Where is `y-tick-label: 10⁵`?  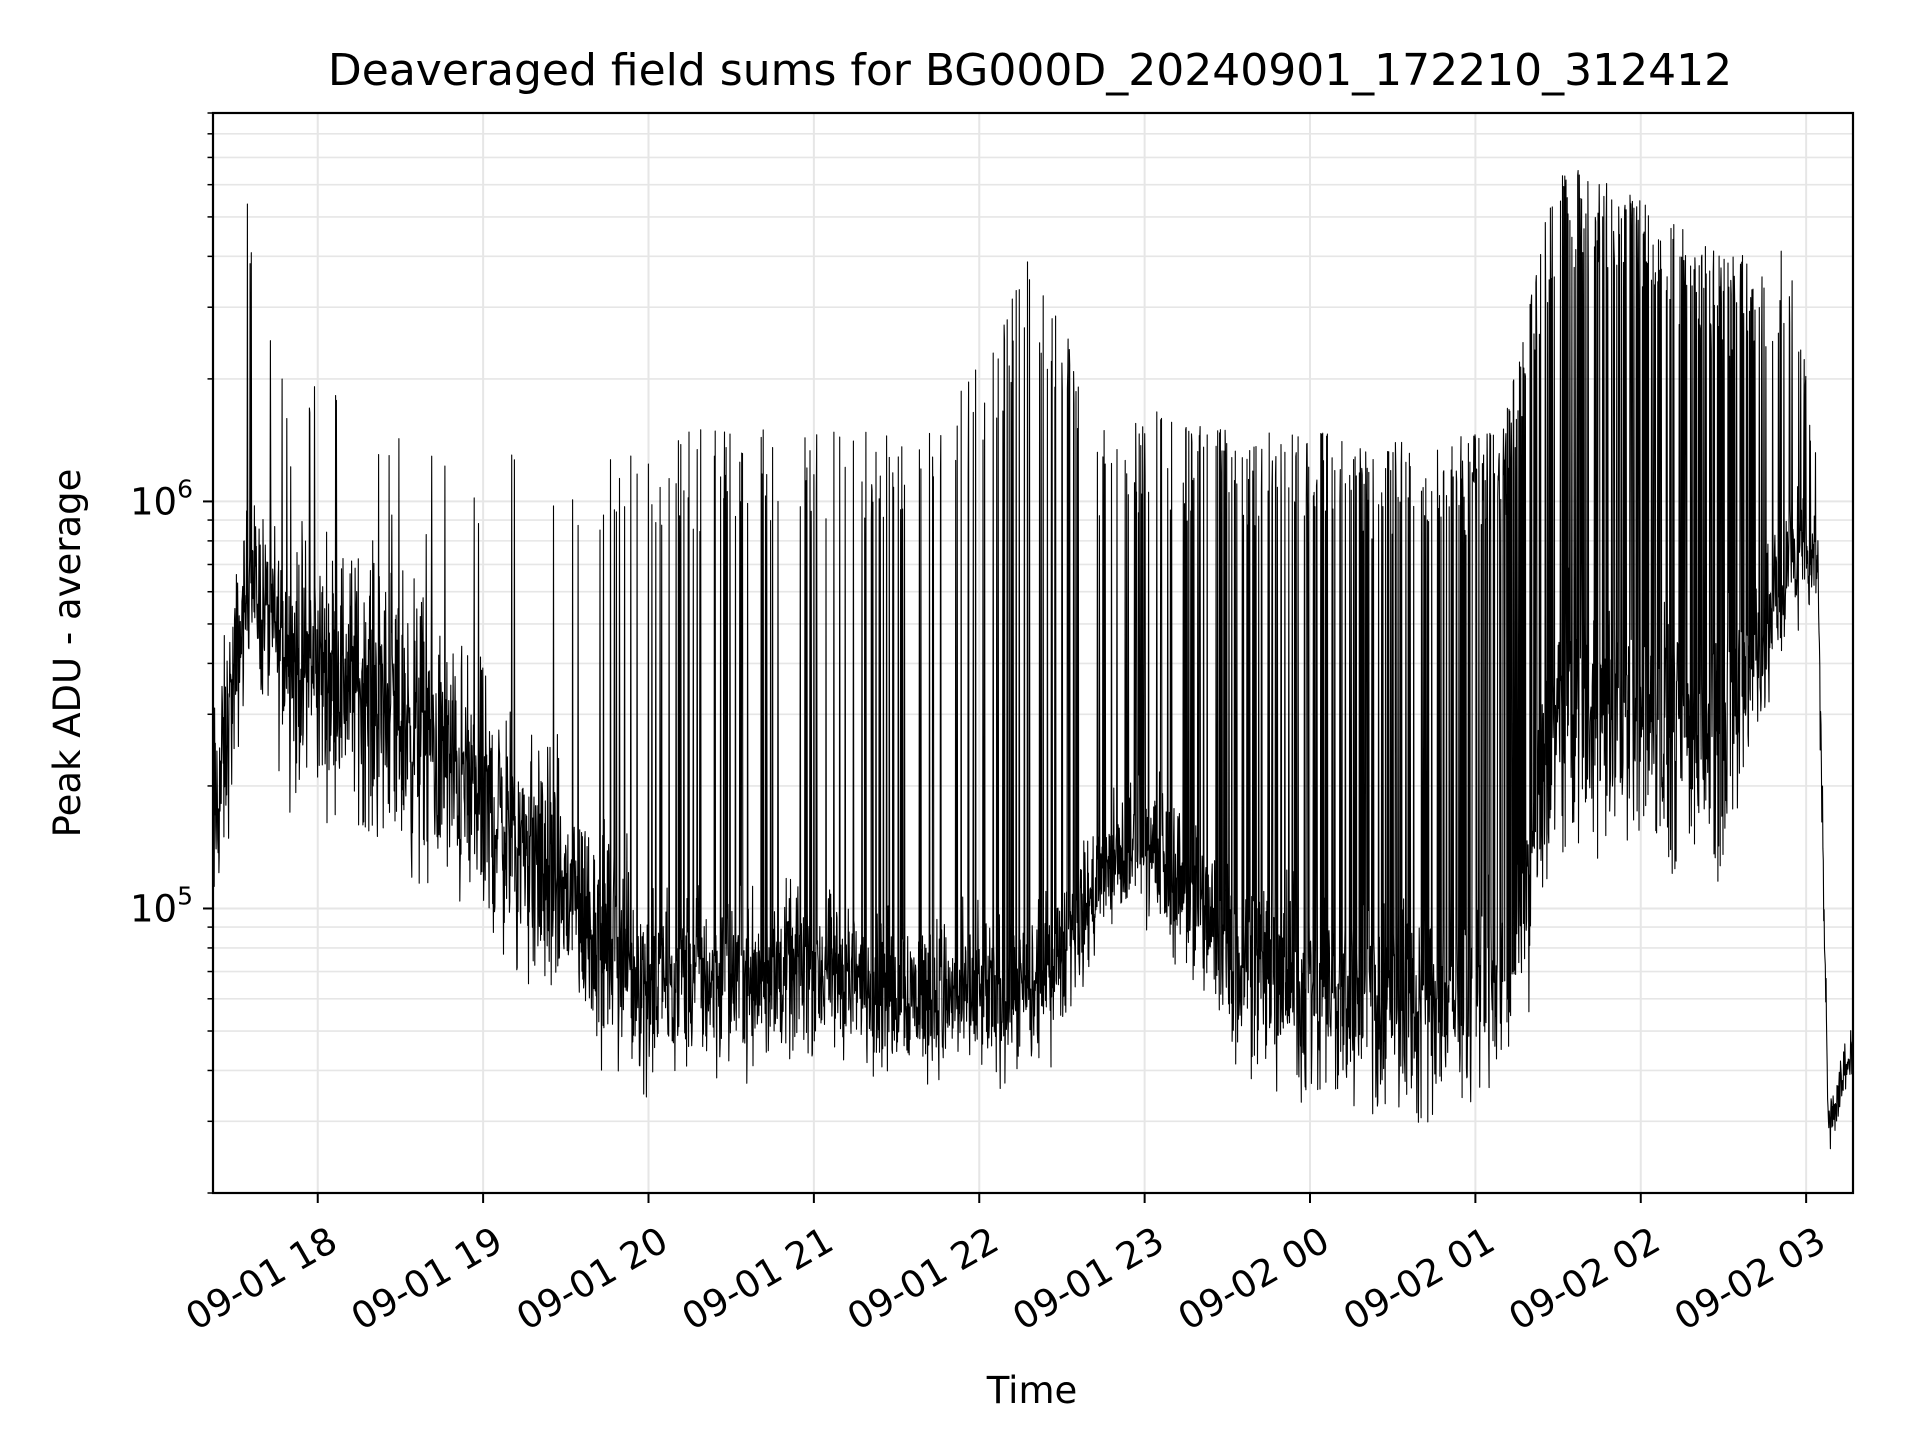
y-tick-label: 10⁵ is located at coordinates (161, 905).